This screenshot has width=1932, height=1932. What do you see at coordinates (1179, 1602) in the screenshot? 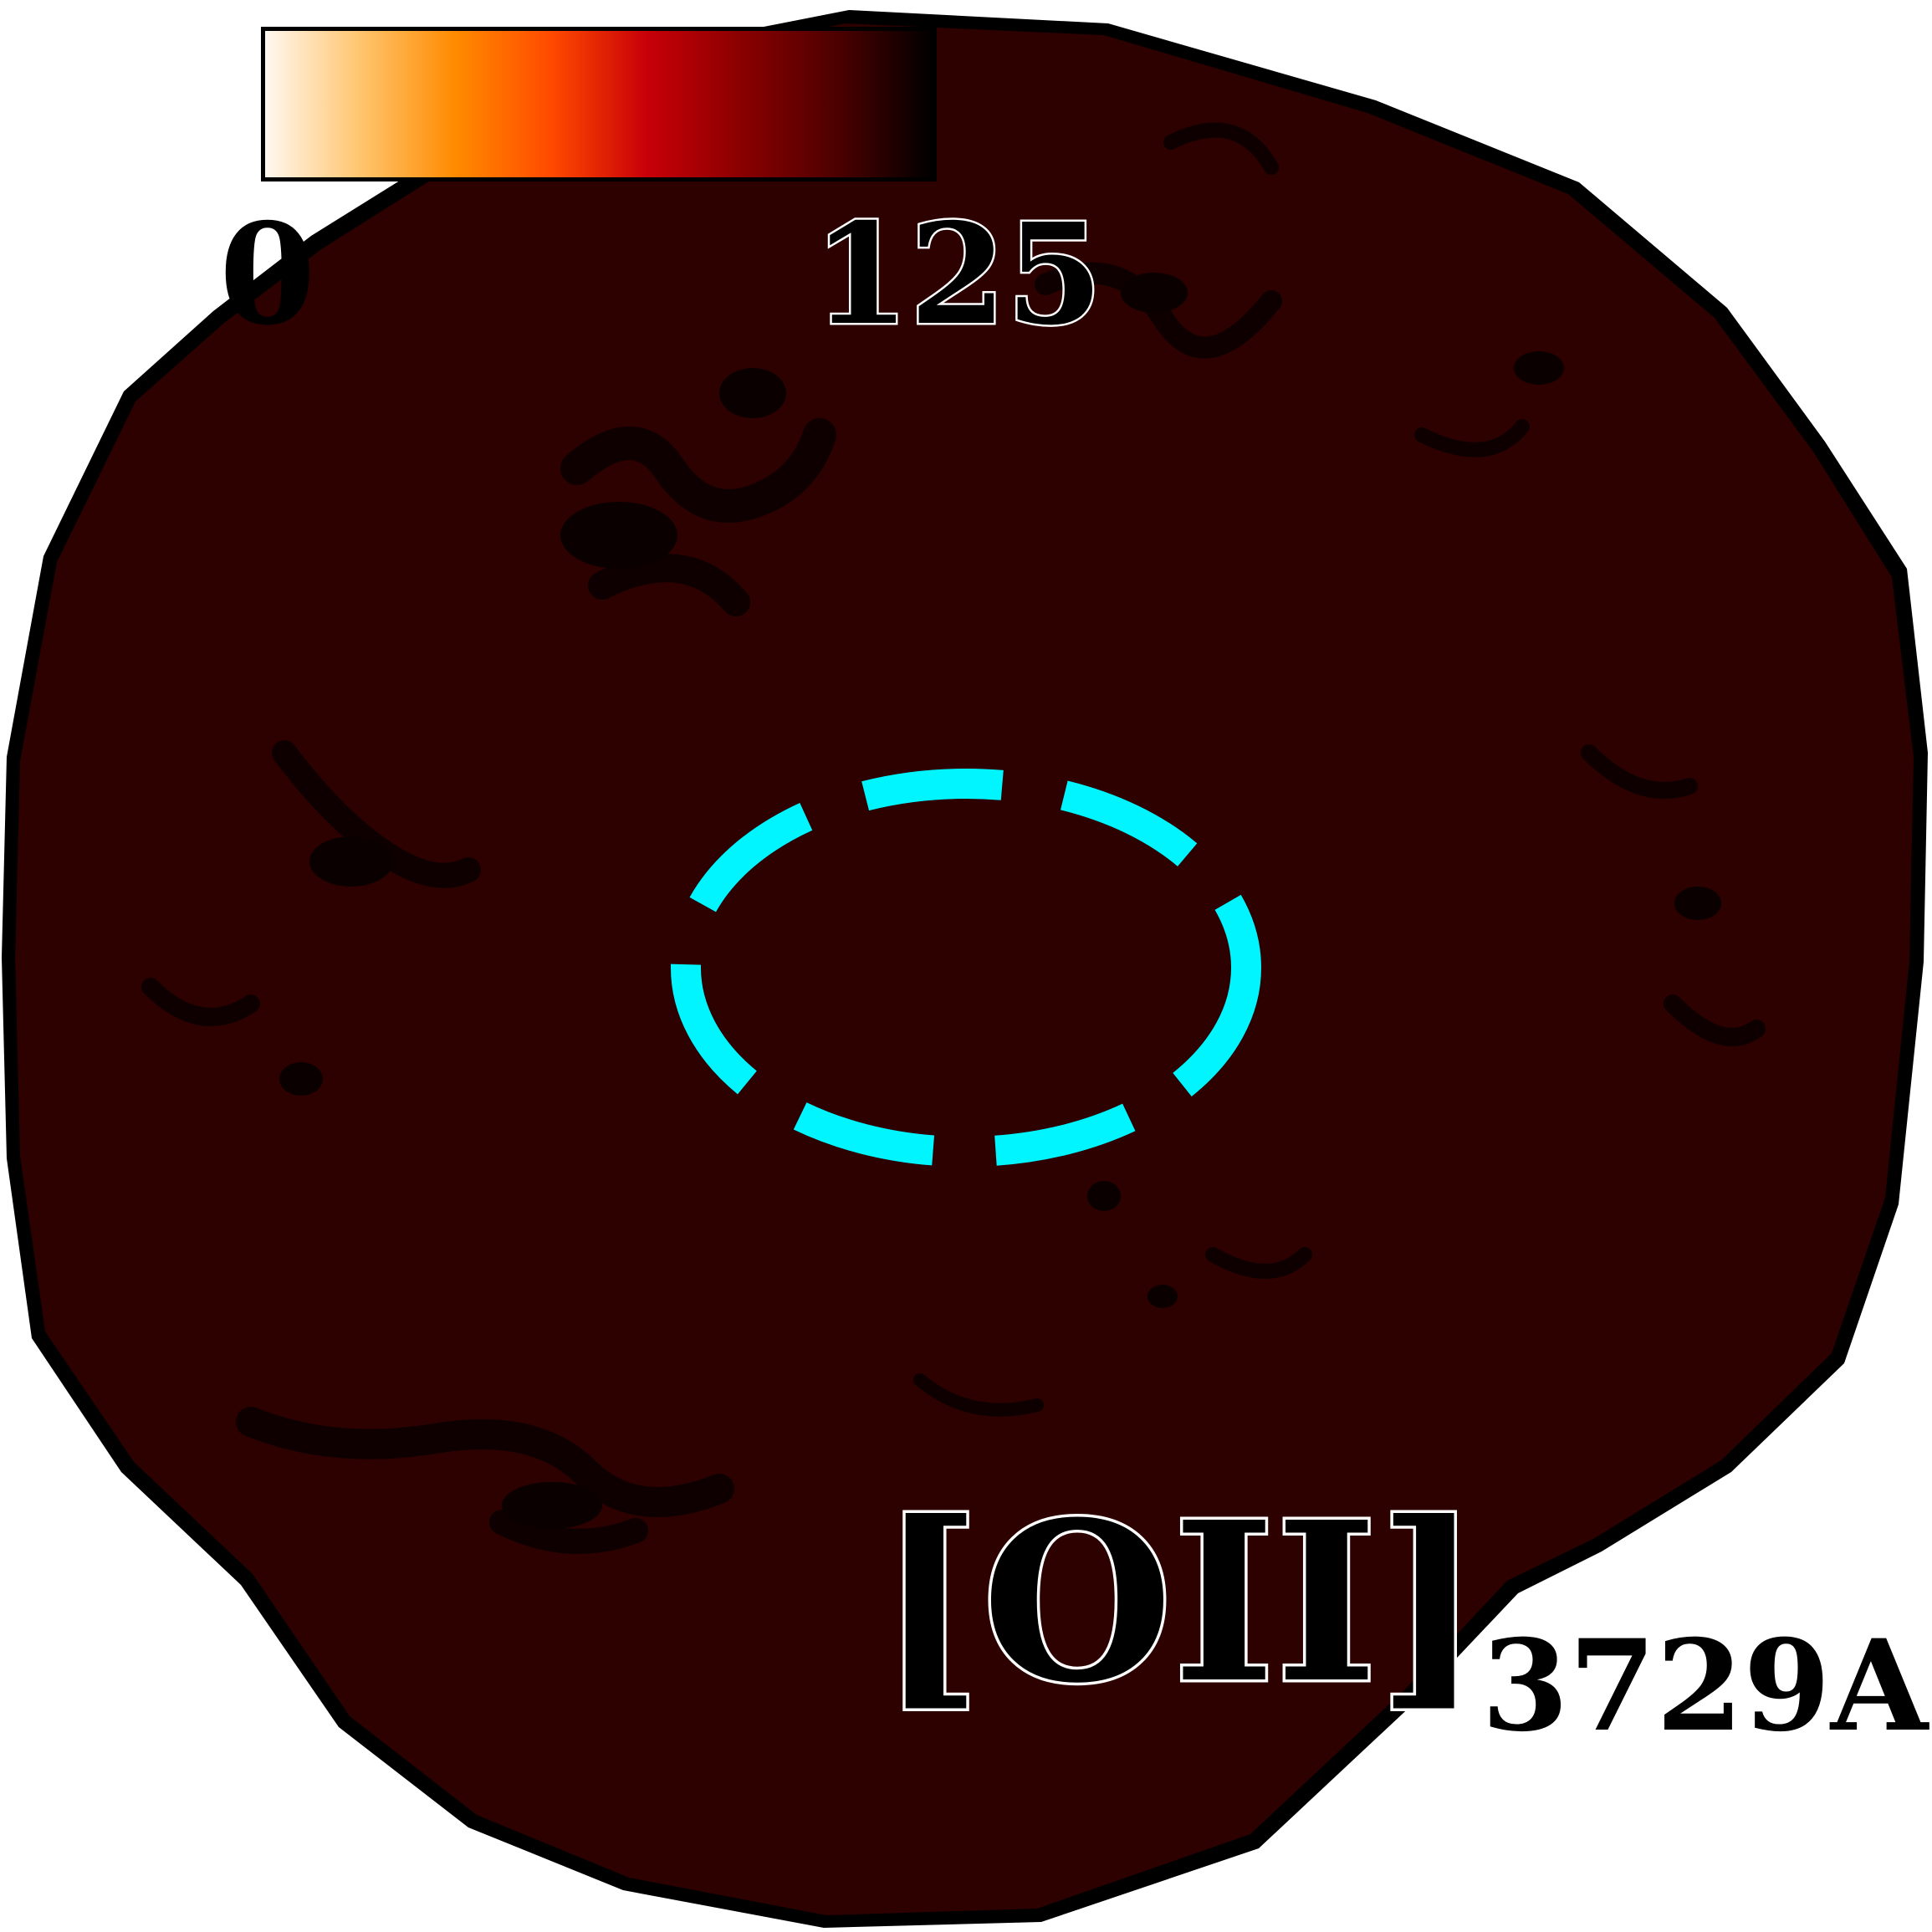
I see `ion-label: [OII]` at bounding box center [1179, 1602].